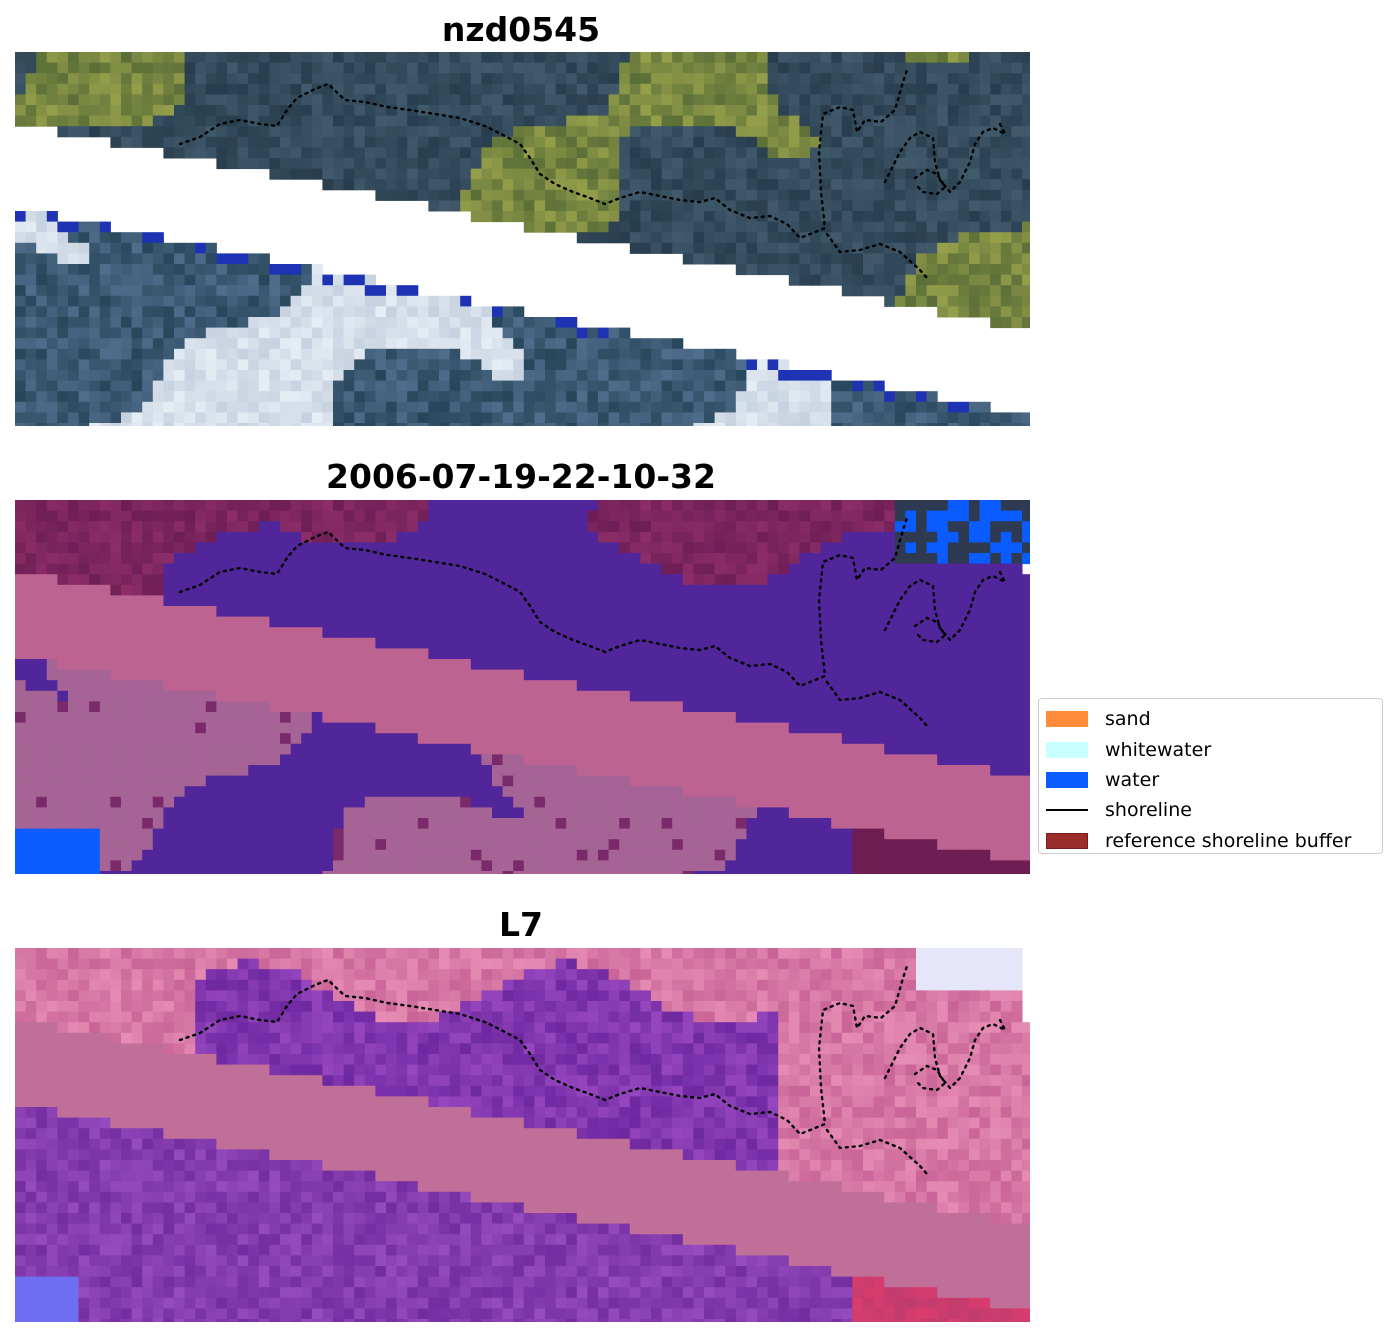 This screenshot has height=1337, width=1399. I want to click on panel-title-index: L7, so click(521, 924).